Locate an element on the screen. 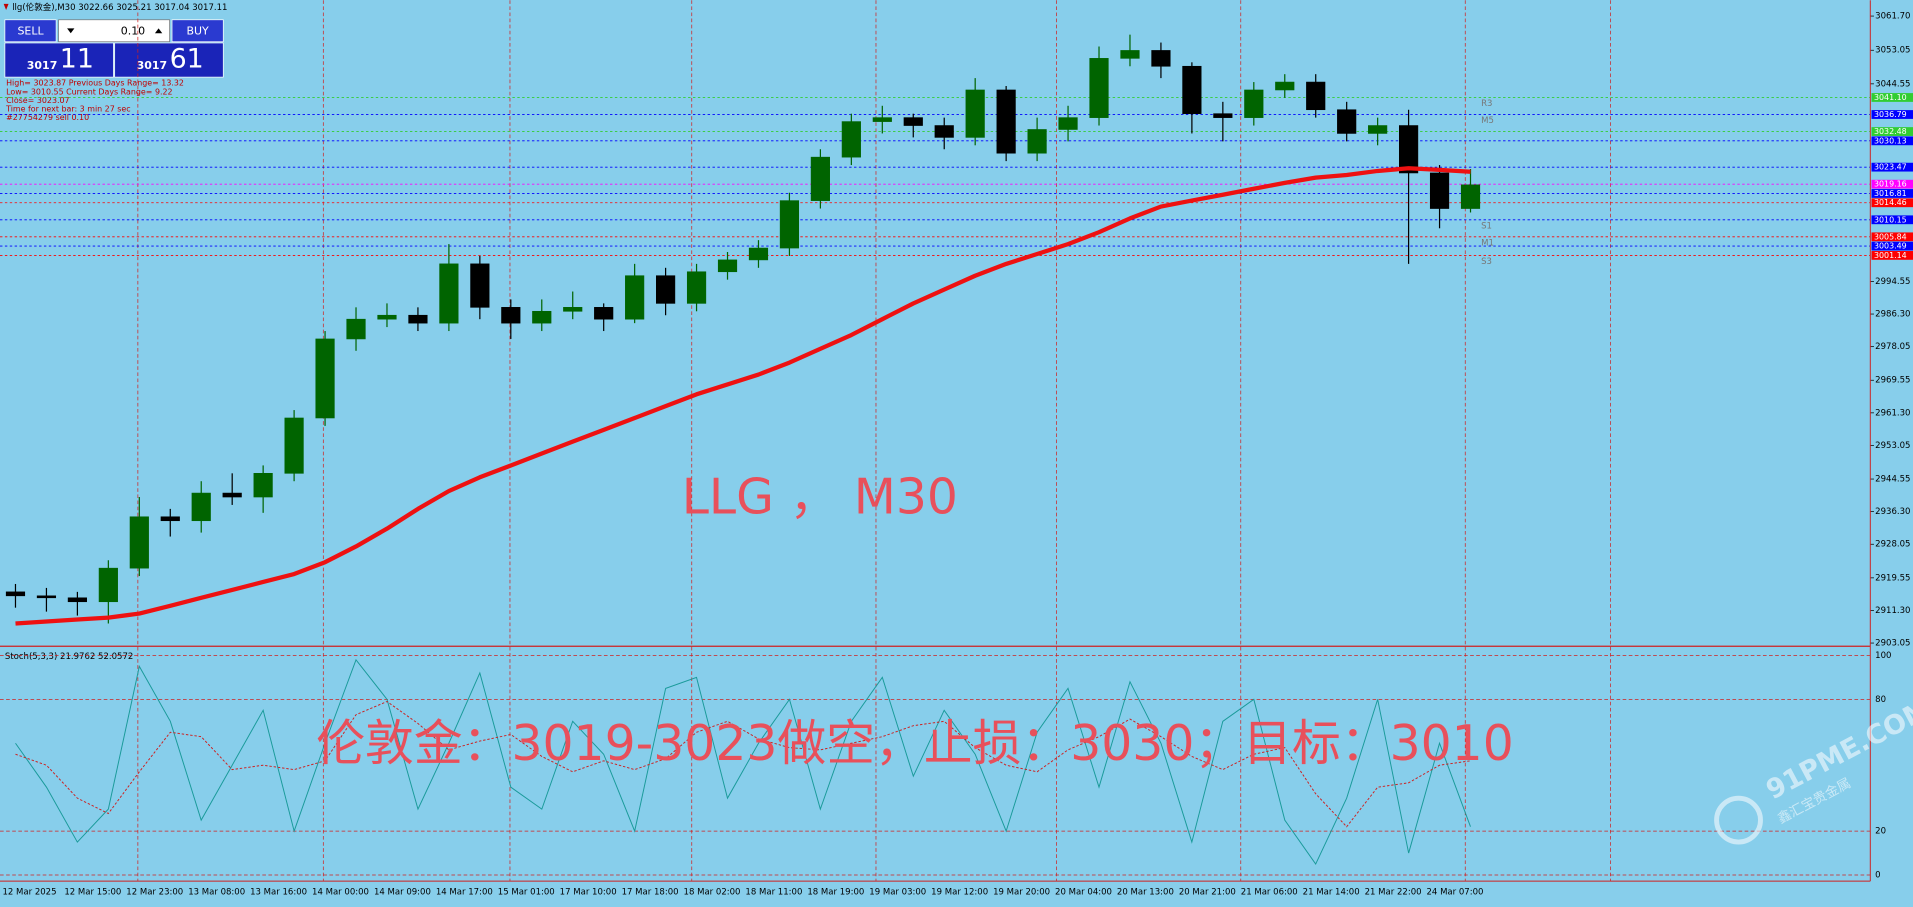 This screenshot has height=907, width=1913. level-label: 3030.13 is located at coordinates (1890, 140).